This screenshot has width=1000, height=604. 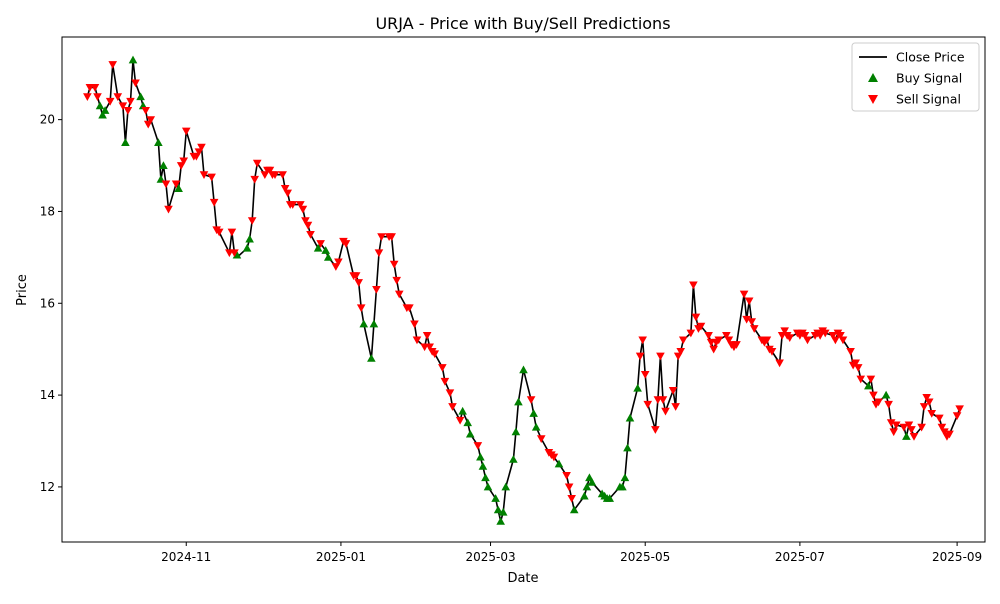 I want to click on x-axis-label: Date, so click(x=522, y=578).